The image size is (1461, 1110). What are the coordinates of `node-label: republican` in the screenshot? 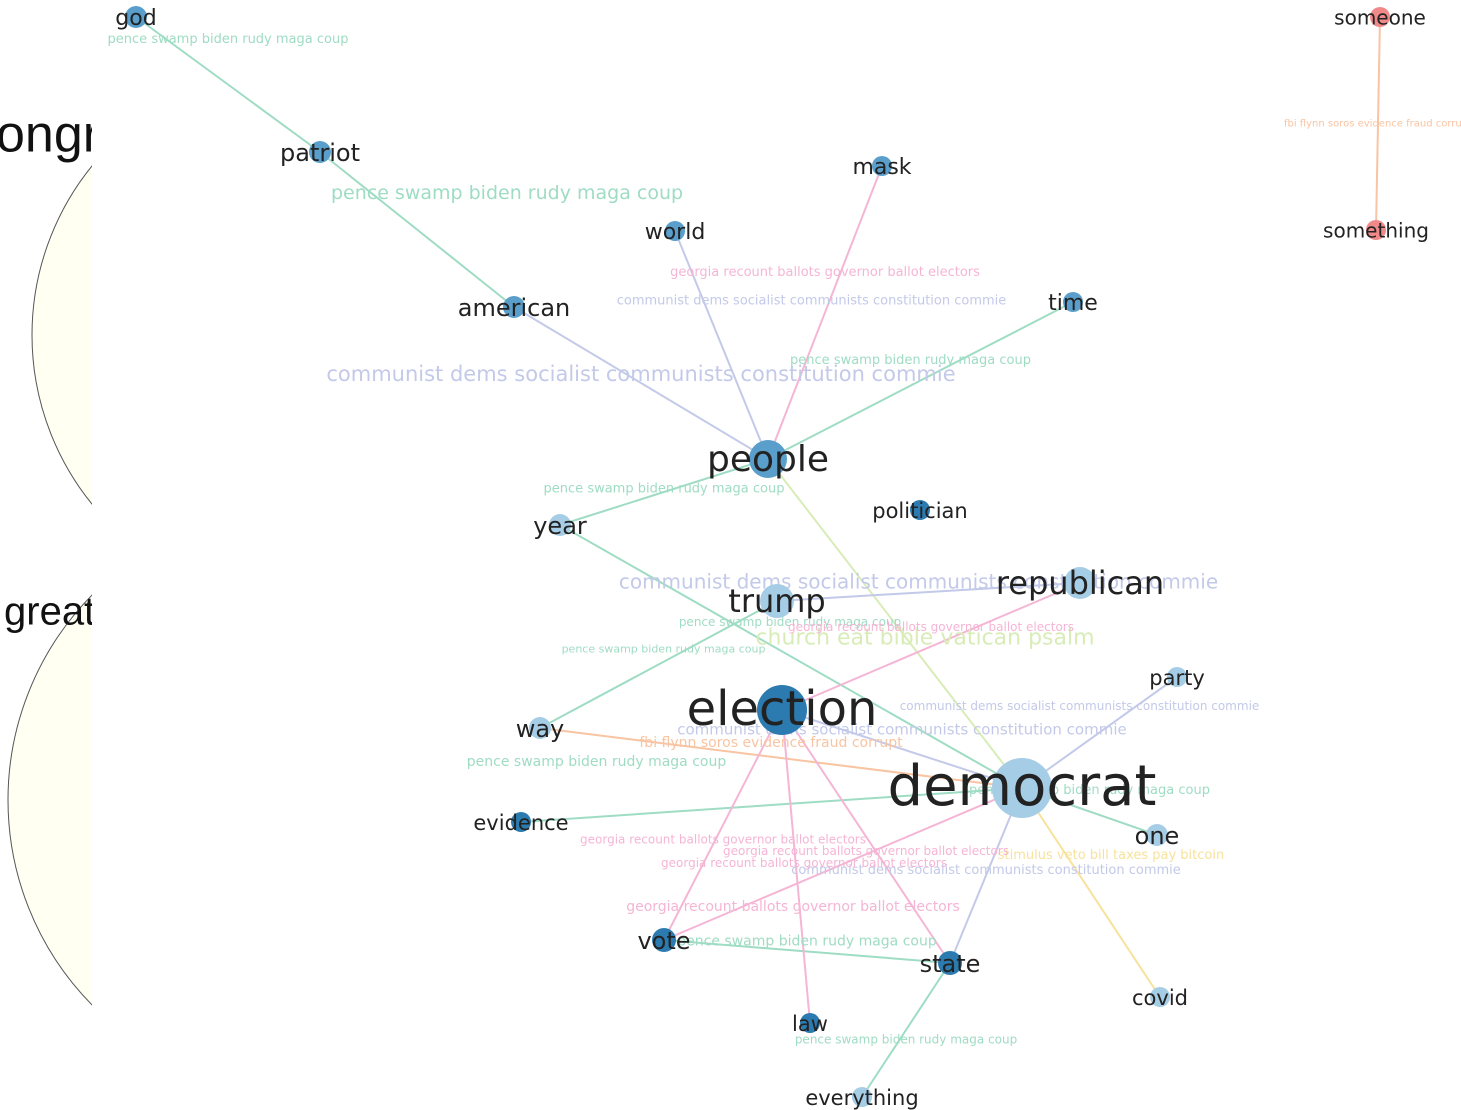 It's located at (1080, 583).